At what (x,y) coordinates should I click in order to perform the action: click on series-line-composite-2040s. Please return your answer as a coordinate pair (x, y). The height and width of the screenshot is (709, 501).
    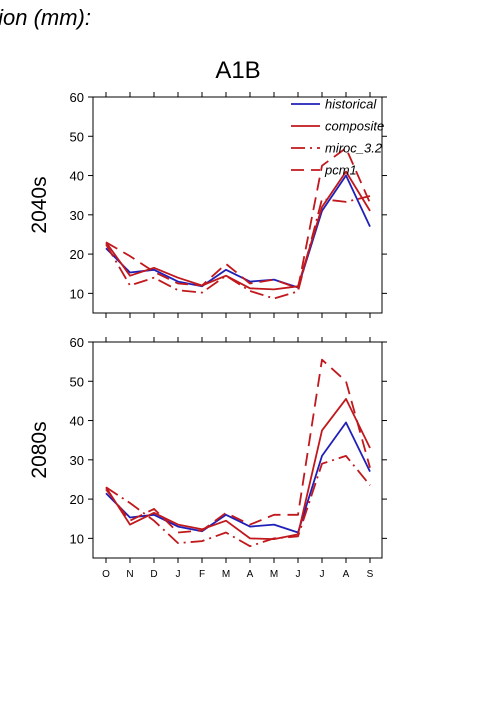
    Looking at the image, I should click on (238, 230).